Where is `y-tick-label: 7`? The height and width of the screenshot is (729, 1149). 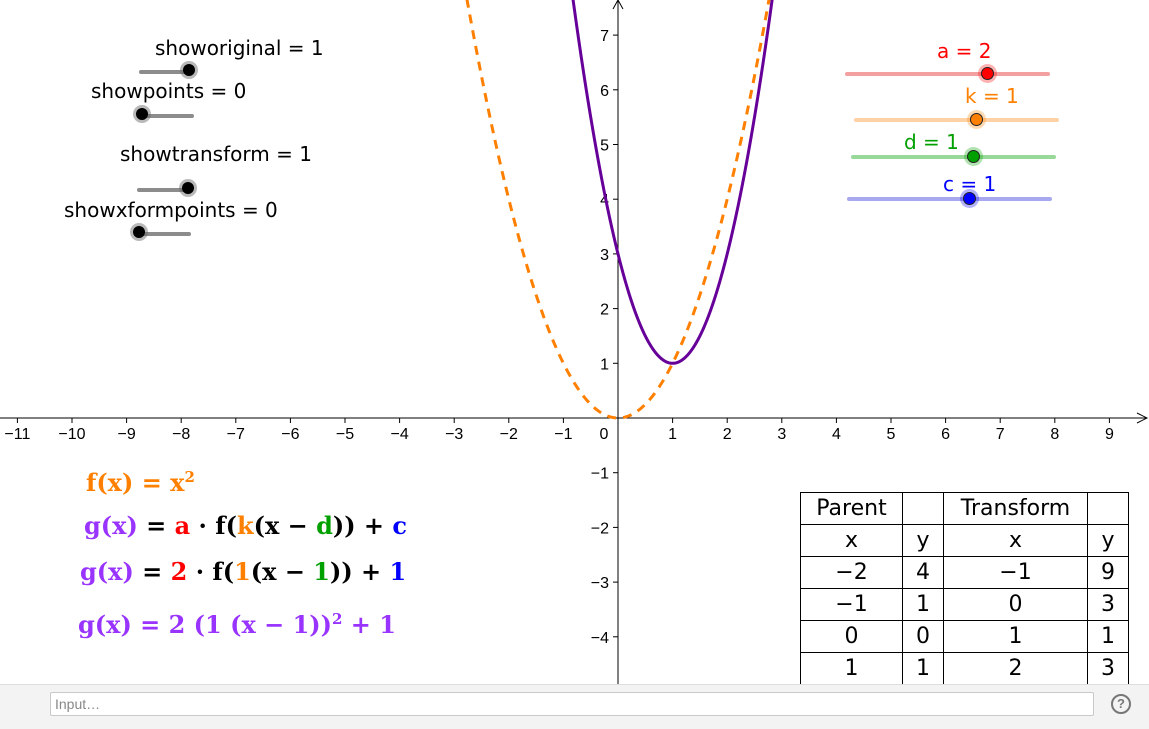 y-tick-label: 7 is located at coordinates (604, 36).